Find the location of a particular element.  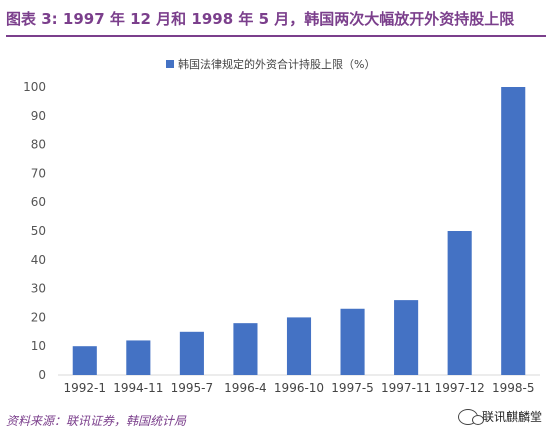

y-tick-label: 20 is located at coordinates (38, 317).